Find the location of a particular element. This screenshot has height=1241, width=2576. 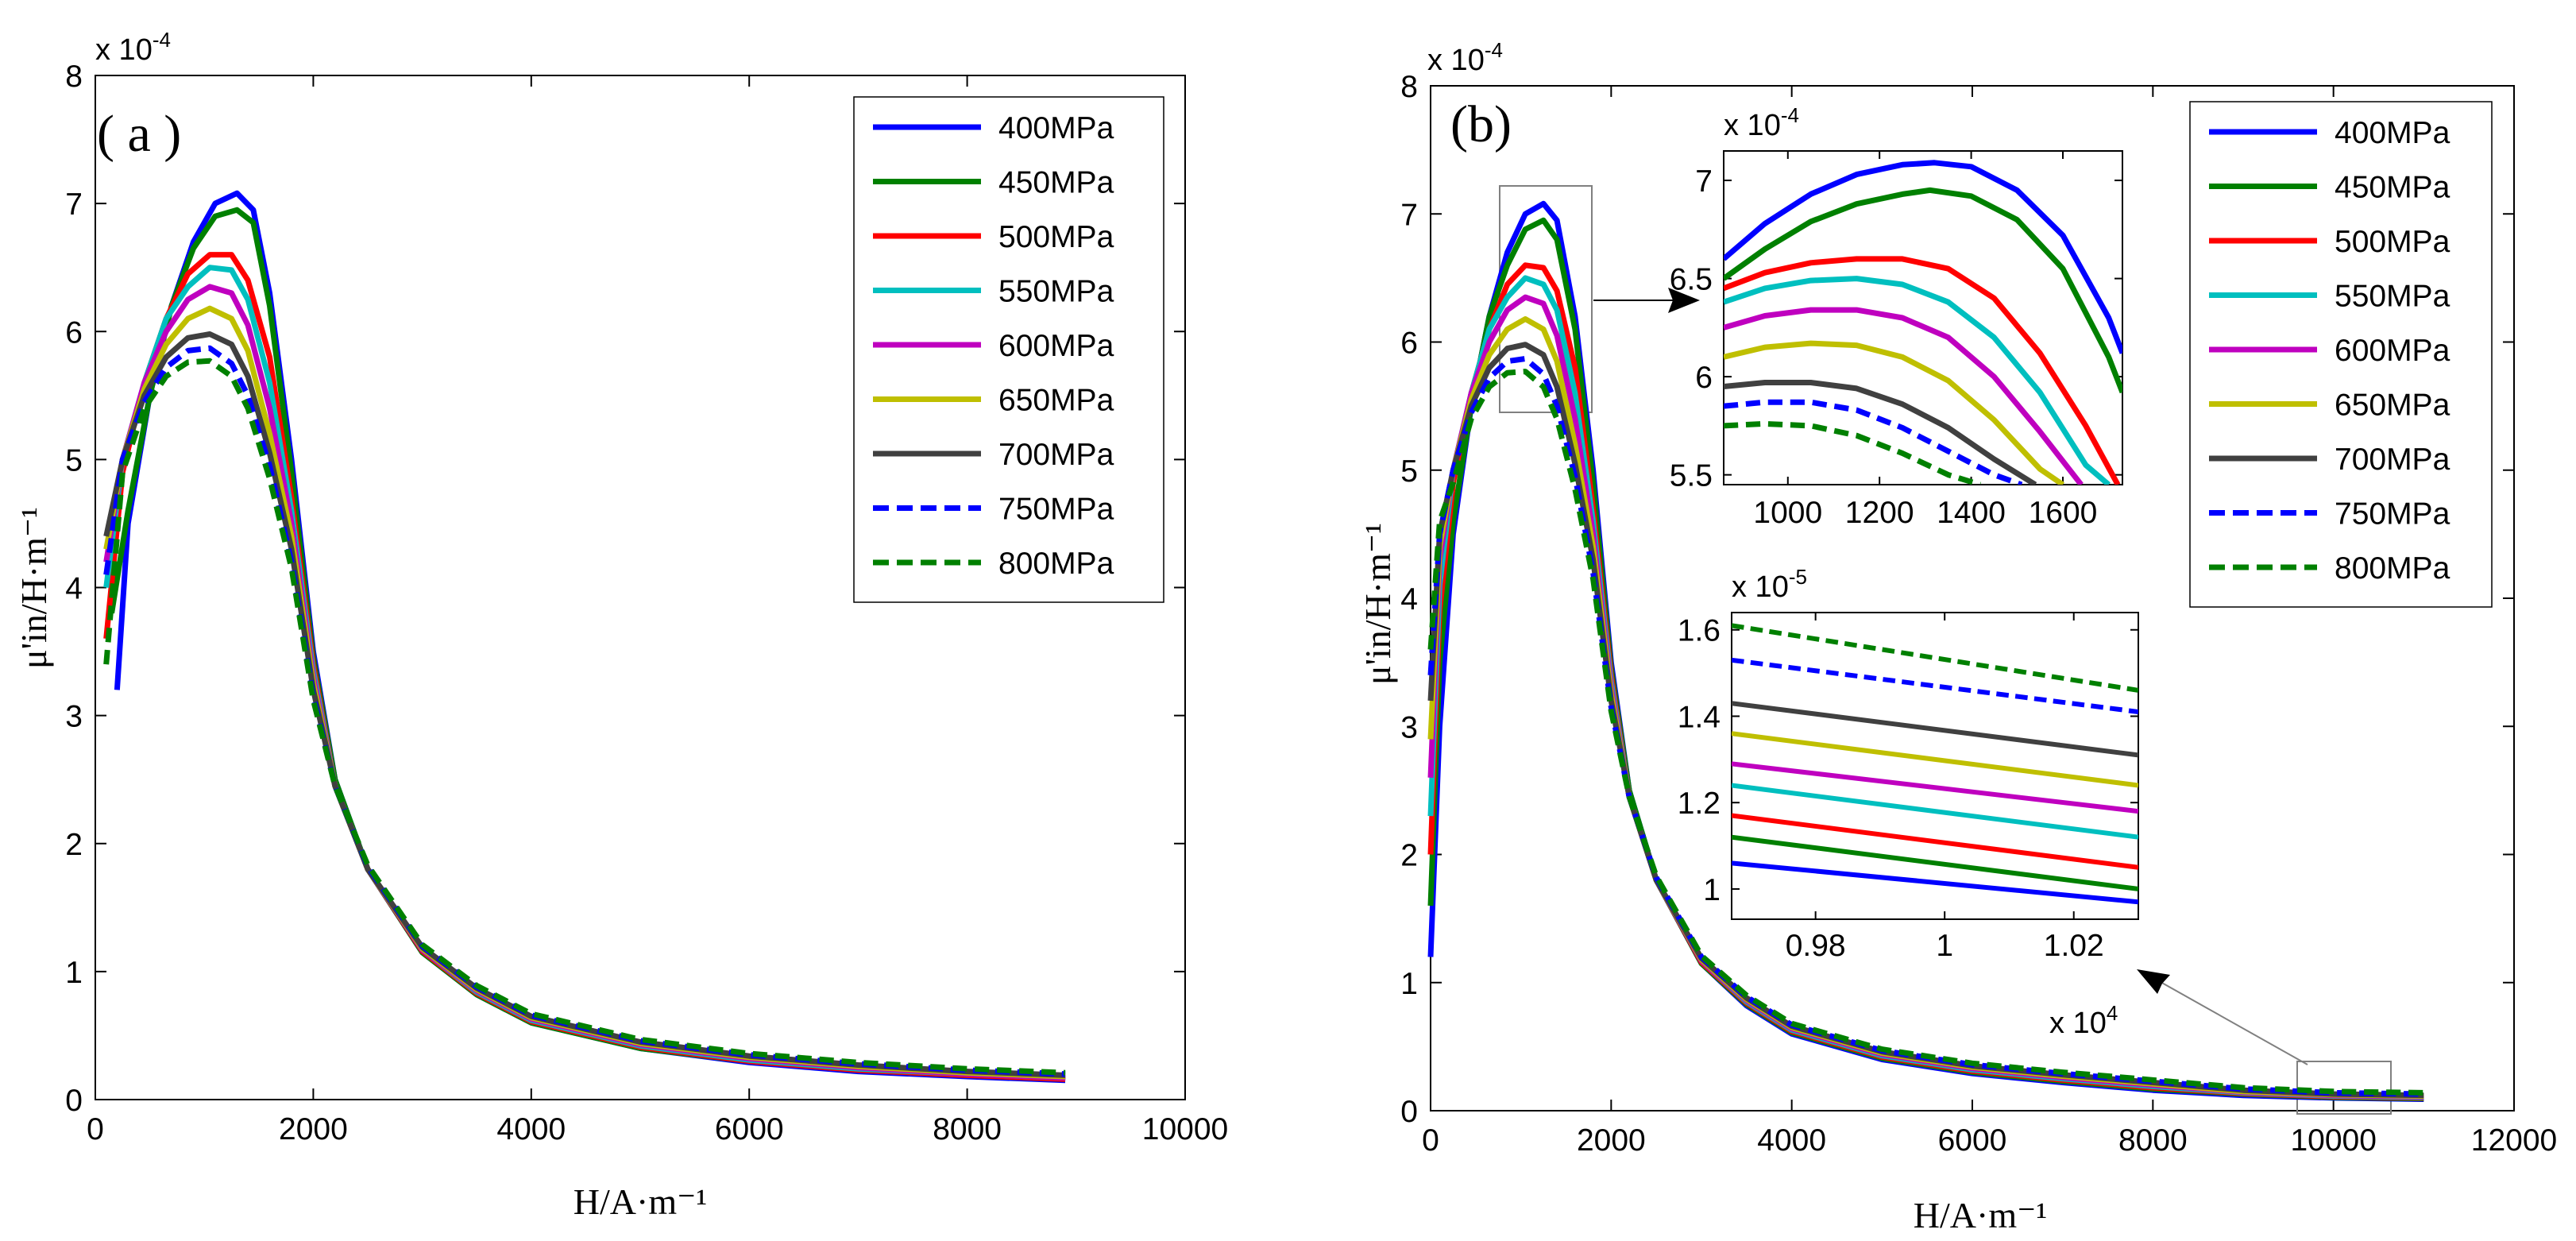

y-tick-label: 1.2 is located at coordinates (1699, 804).